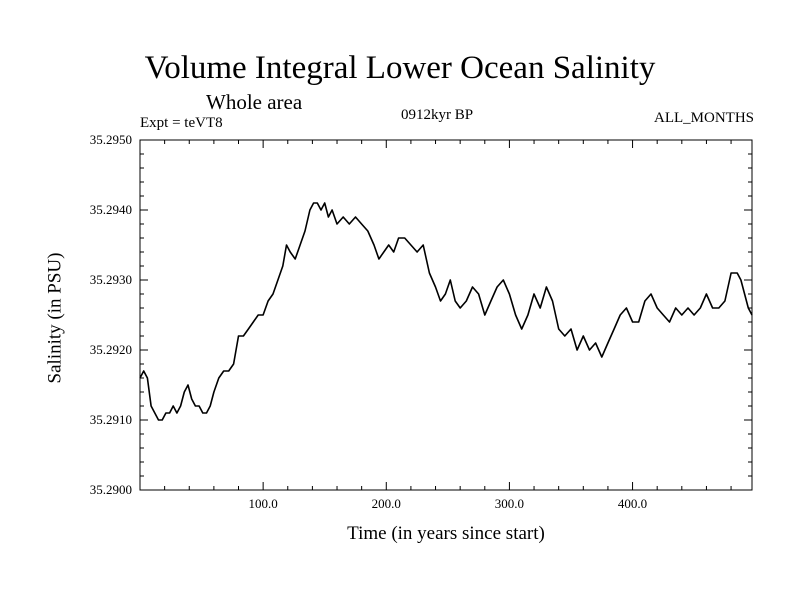 The width and height of the screenshot is (800, 600). What do you see at coordinates (632, 503) in the screenshot?
I see `x-tick-label: 400.0` at bounding box center [632, 503].